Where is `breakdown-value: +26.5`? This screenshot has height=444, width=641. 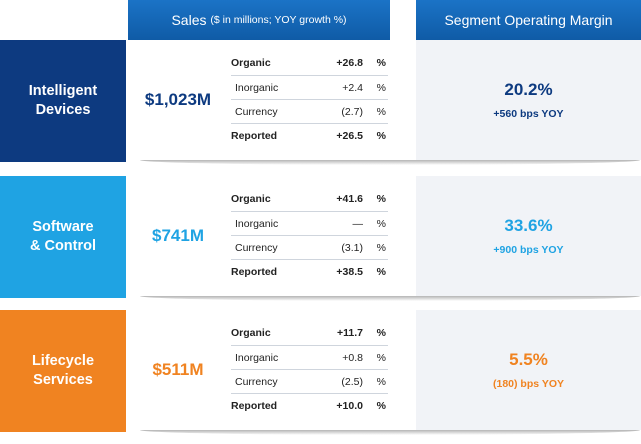 breakdown-value: +26.5 is located at coordinates (349, 136).